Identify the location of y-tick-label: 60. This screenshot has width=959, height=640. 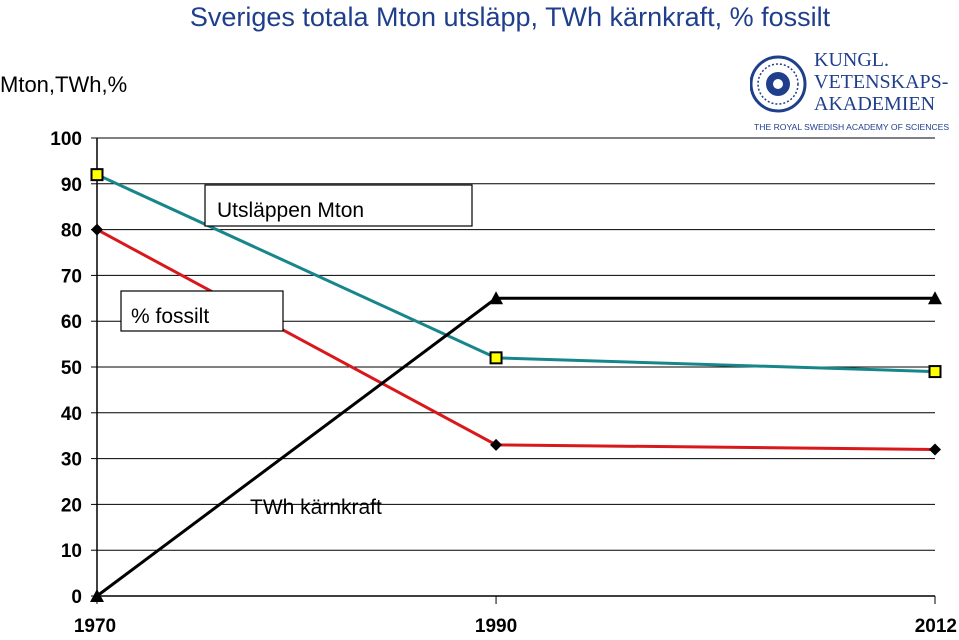
(71, 322).